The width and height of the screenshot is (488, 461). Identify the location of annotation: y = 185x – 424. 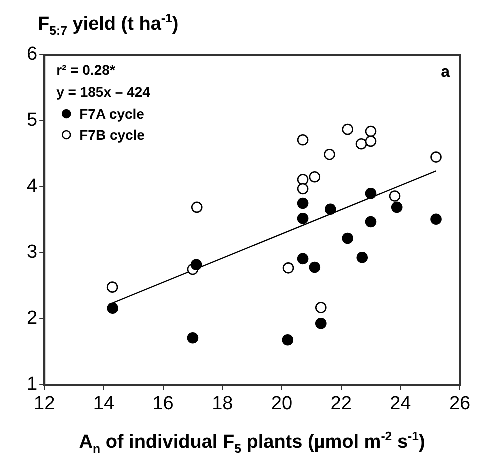
(103, 92).